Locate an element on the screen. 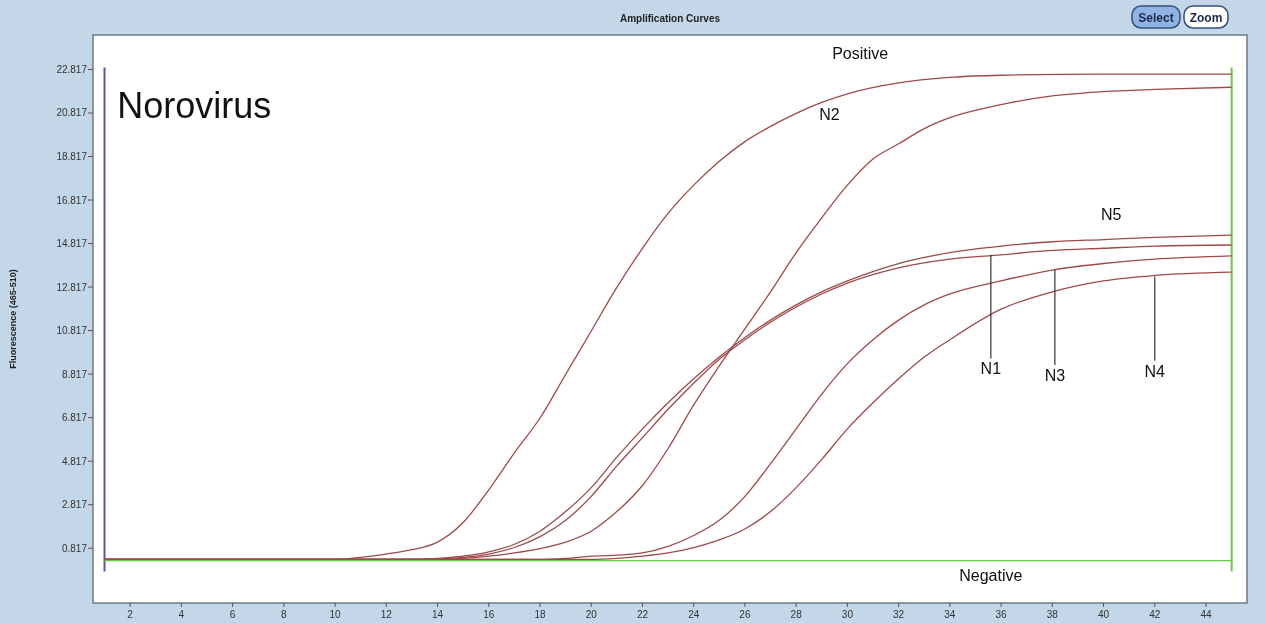 The width and height of the screenshot is (1265, 623). annotation: Negative is located at coordinates (991, 576).